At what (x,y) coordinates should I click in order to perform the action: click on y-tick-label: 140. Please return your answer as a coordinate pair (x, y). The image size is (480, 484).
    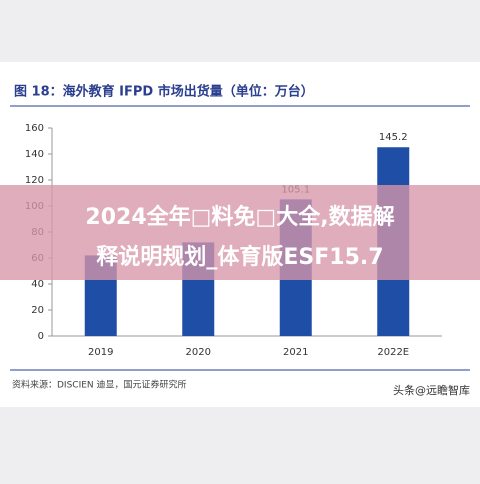
    Looking at the image, I should click on (34, 154).